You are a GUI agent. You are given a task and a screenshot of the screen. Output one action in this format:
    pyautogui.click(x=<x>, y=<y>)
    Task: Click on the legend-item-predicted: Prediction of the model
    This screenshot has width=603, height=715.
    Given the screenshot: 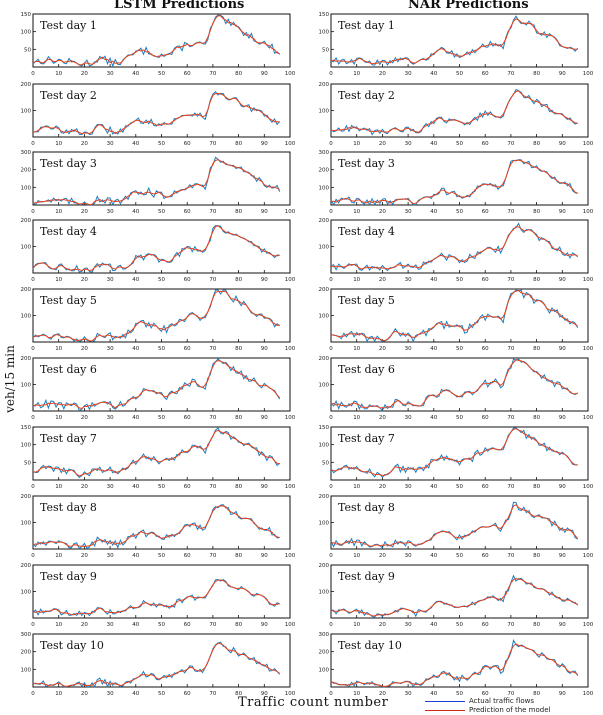 What is the action you would take?
    pyautogui.click(x=487, y=710)
    